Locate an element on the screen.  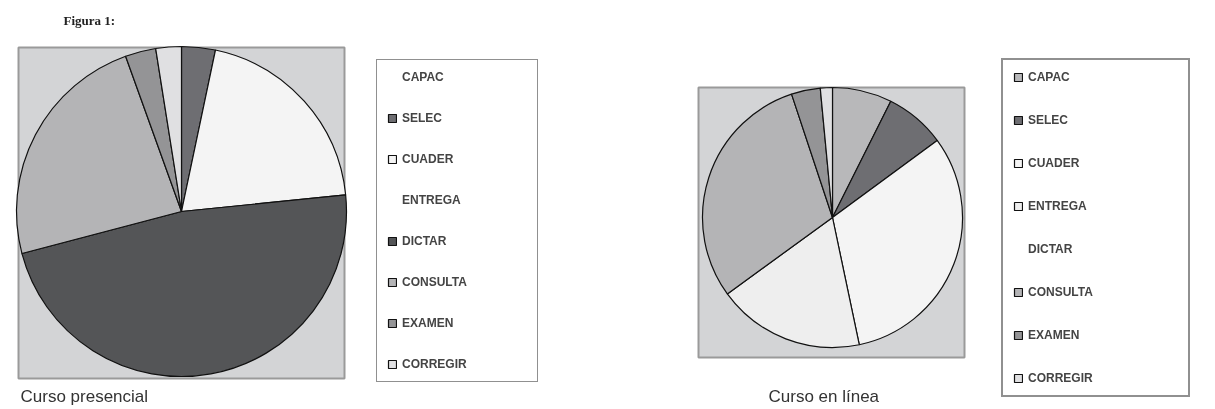
legend-label: DICTAR is located at coordinates (425, 241).